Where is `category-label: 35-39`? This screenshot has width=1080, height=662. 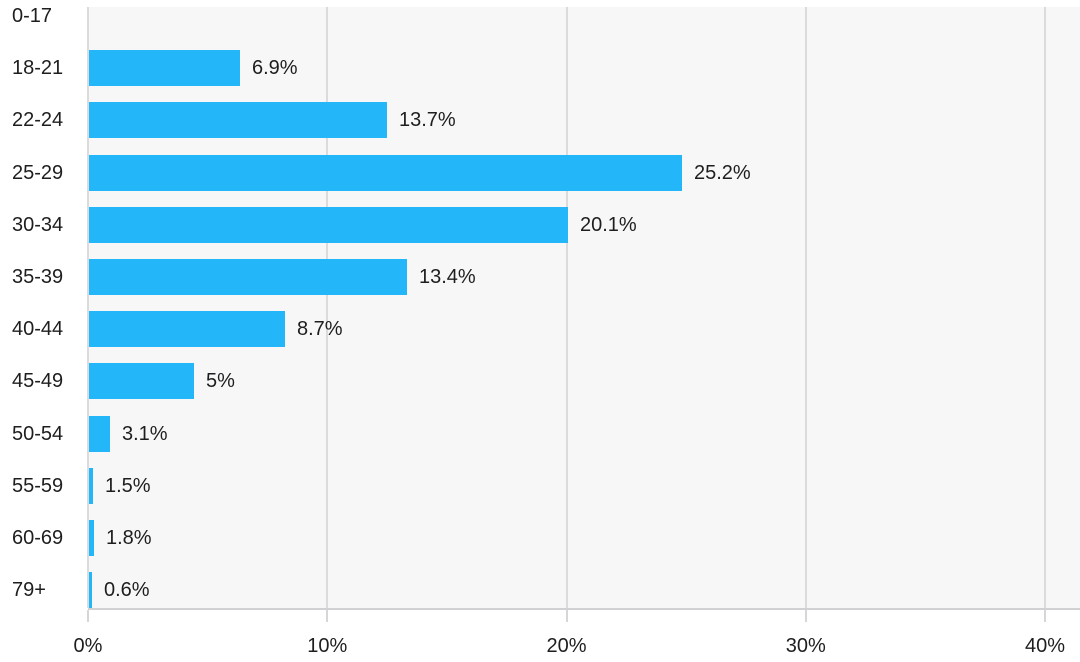
category-label: 35-39 is located at coordinates (38, 277).